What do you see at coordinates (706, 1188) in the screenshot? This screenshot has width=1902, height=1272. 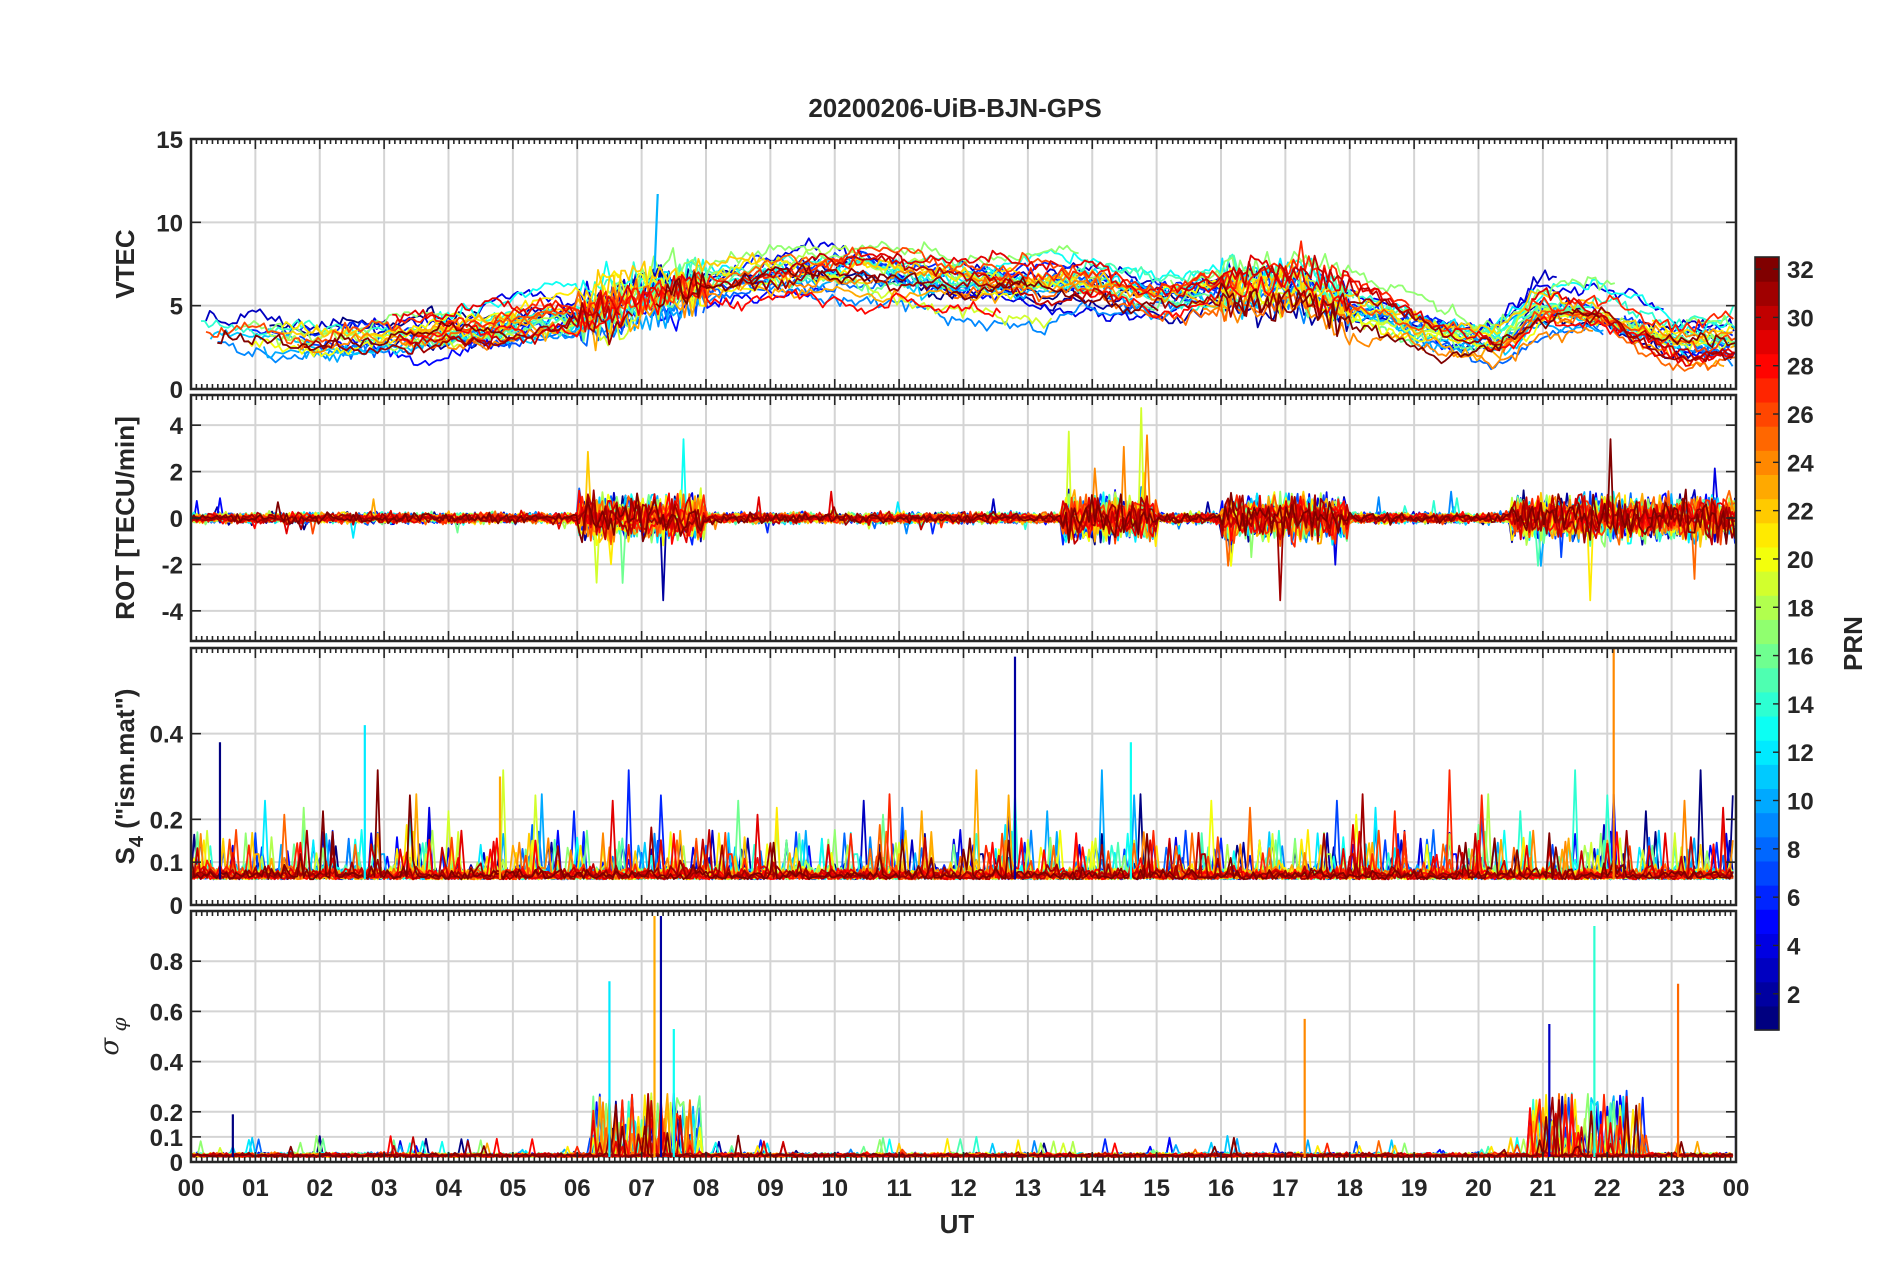 I see `x-tick-label: 08` at bounding box center [706, 1188].